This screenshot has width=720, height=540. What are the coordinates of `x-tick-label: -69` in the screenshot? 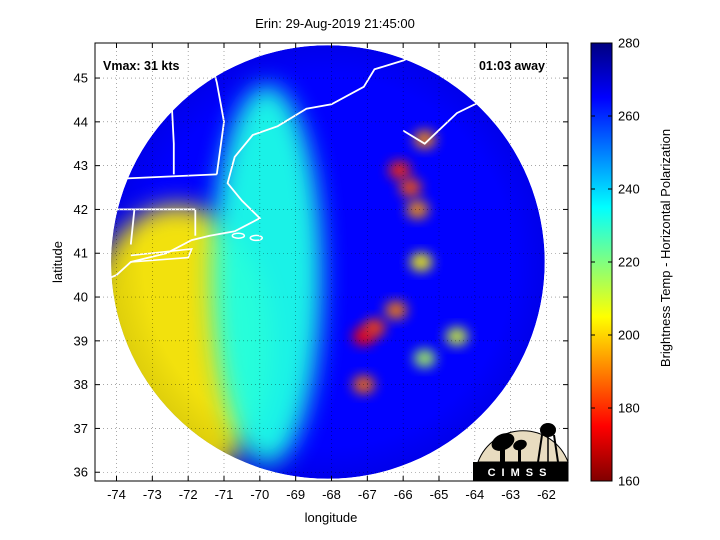 It's located at (295, 494).